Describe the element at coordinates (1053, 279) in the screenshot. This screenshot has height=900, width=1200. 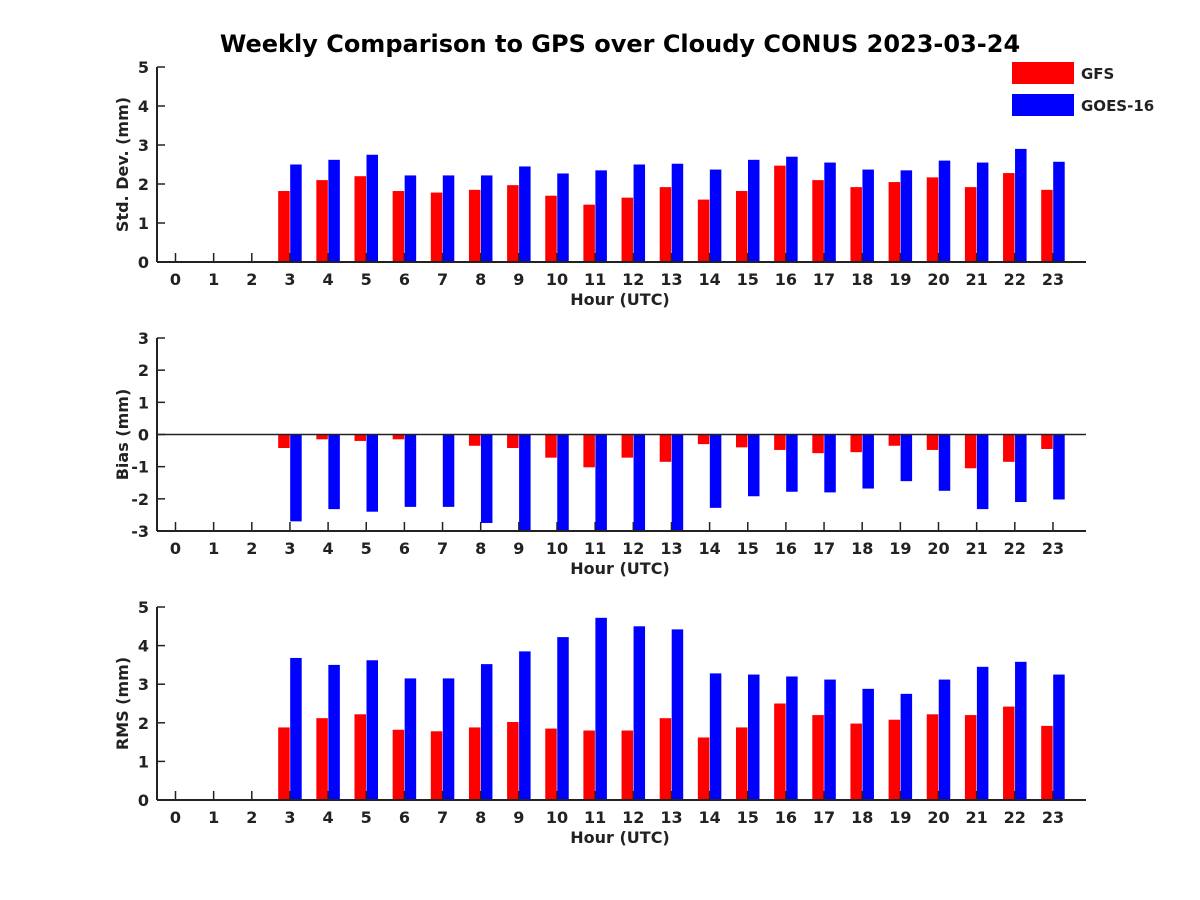
I see `x-tick-label: 23` at that location.